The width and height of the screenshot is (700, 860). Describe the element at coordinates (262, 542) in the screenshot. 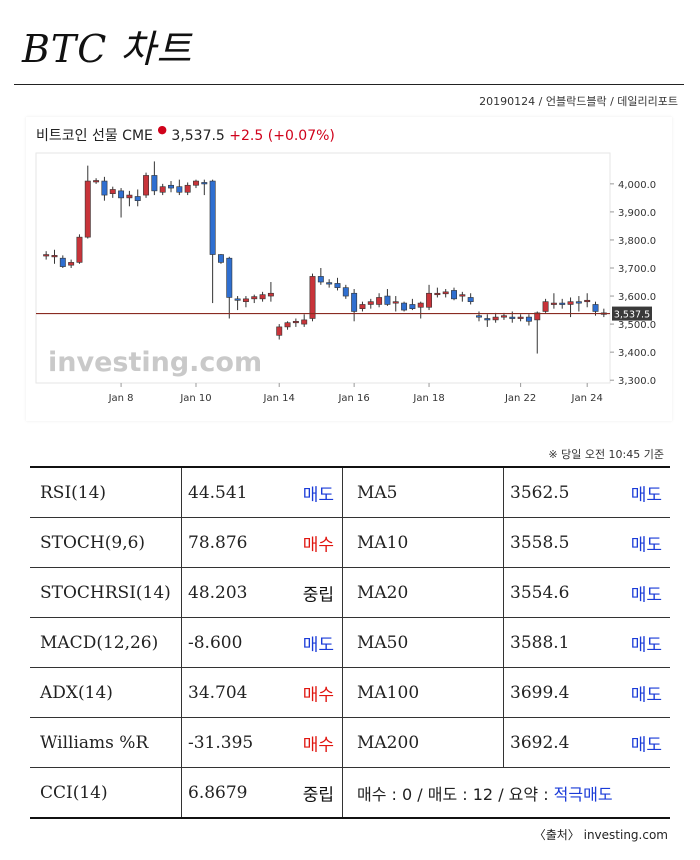

I see `indicator-value-cell: 78.876 매수` at that location.